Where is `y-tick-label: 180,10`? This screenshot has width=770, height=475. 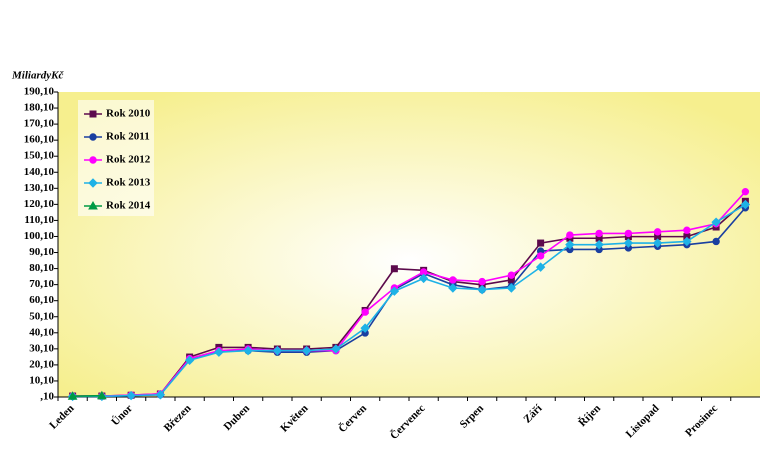 y-tick-label: 180,10 is located at coordinates (39, 108).